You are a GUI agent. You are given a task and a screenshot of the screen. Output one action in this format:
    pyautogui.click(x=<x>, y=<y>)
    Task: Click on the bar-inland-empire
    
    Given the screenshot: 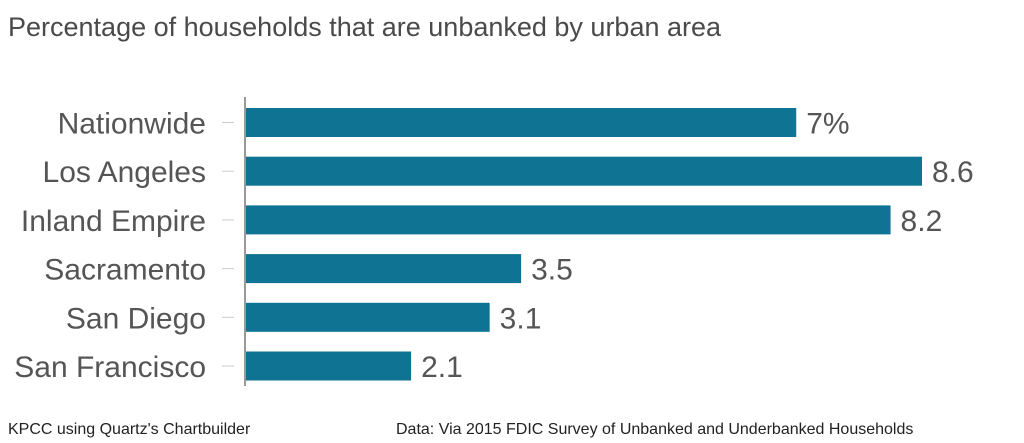 What is the action you would take?
    pyautogui.click(x=568, y=220)
    